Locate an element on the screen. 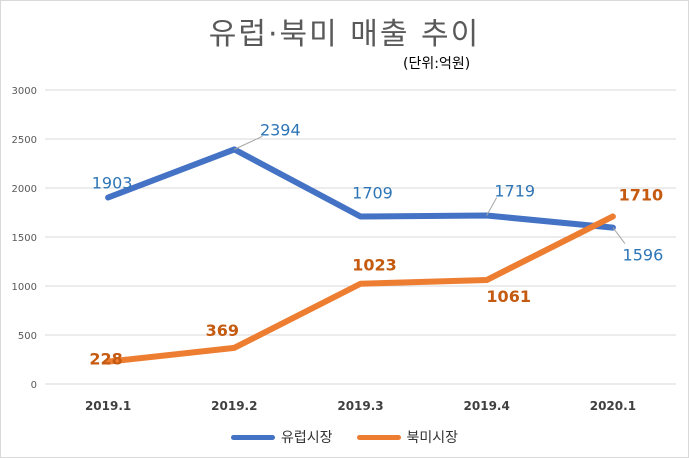 The image size is (689, 458). data-label-0-0: 1903 is located at coordinates (112, 183).